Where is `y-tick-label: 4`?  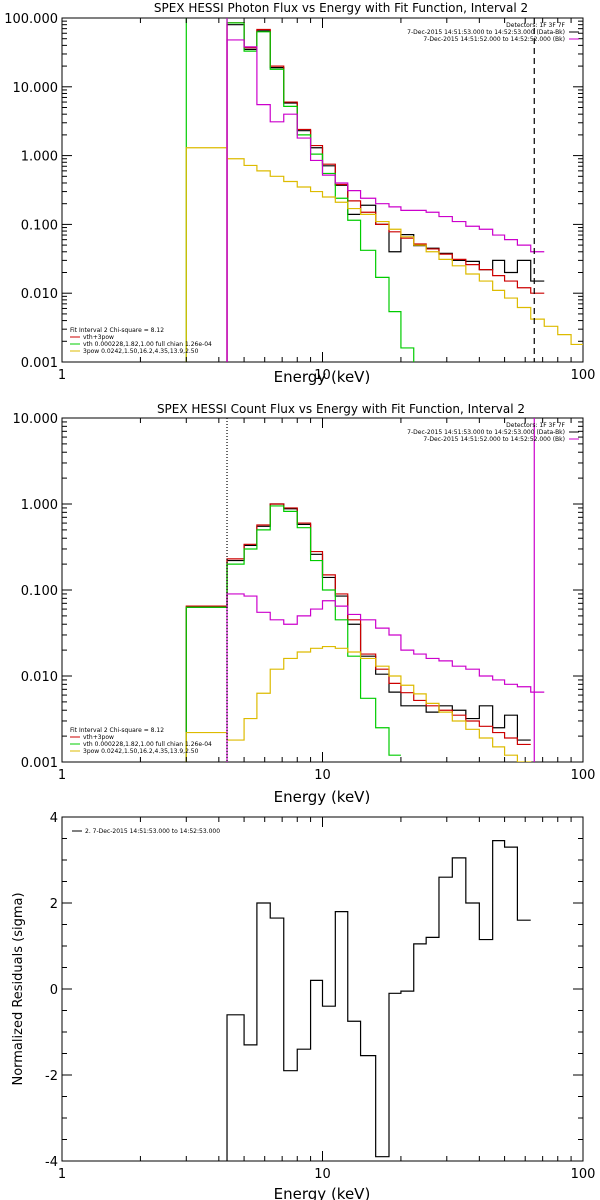
y-tick-label: 4 is located at coordinates (54, 818).